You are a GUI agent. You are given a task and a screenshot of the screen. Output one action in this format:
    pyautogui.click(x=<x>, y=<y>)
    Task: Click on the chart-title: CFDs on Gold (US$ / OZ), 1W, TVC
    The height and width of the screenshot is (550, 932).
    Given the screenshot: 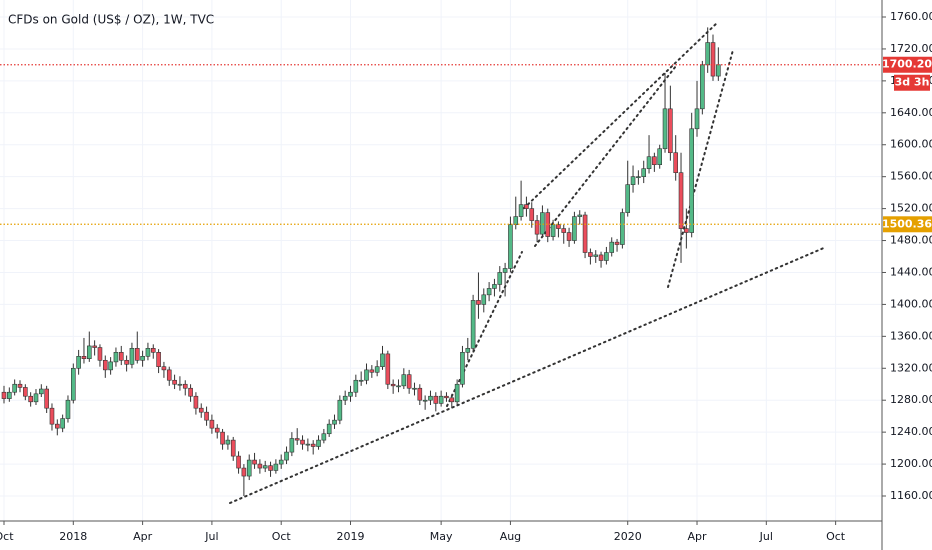 What is the action you would take?
    pyautogui.click(x=111, y=20)
    